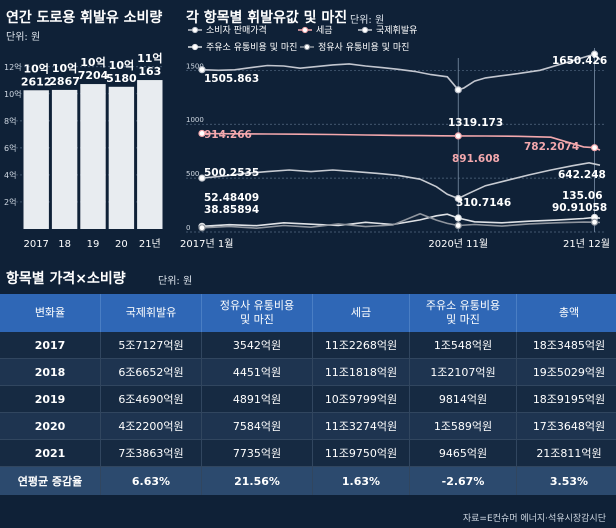  What do you see at coordinates (228, 135) in the screenshot?
I see `line-data-label: 914.266` at bounding box center [228, 135].